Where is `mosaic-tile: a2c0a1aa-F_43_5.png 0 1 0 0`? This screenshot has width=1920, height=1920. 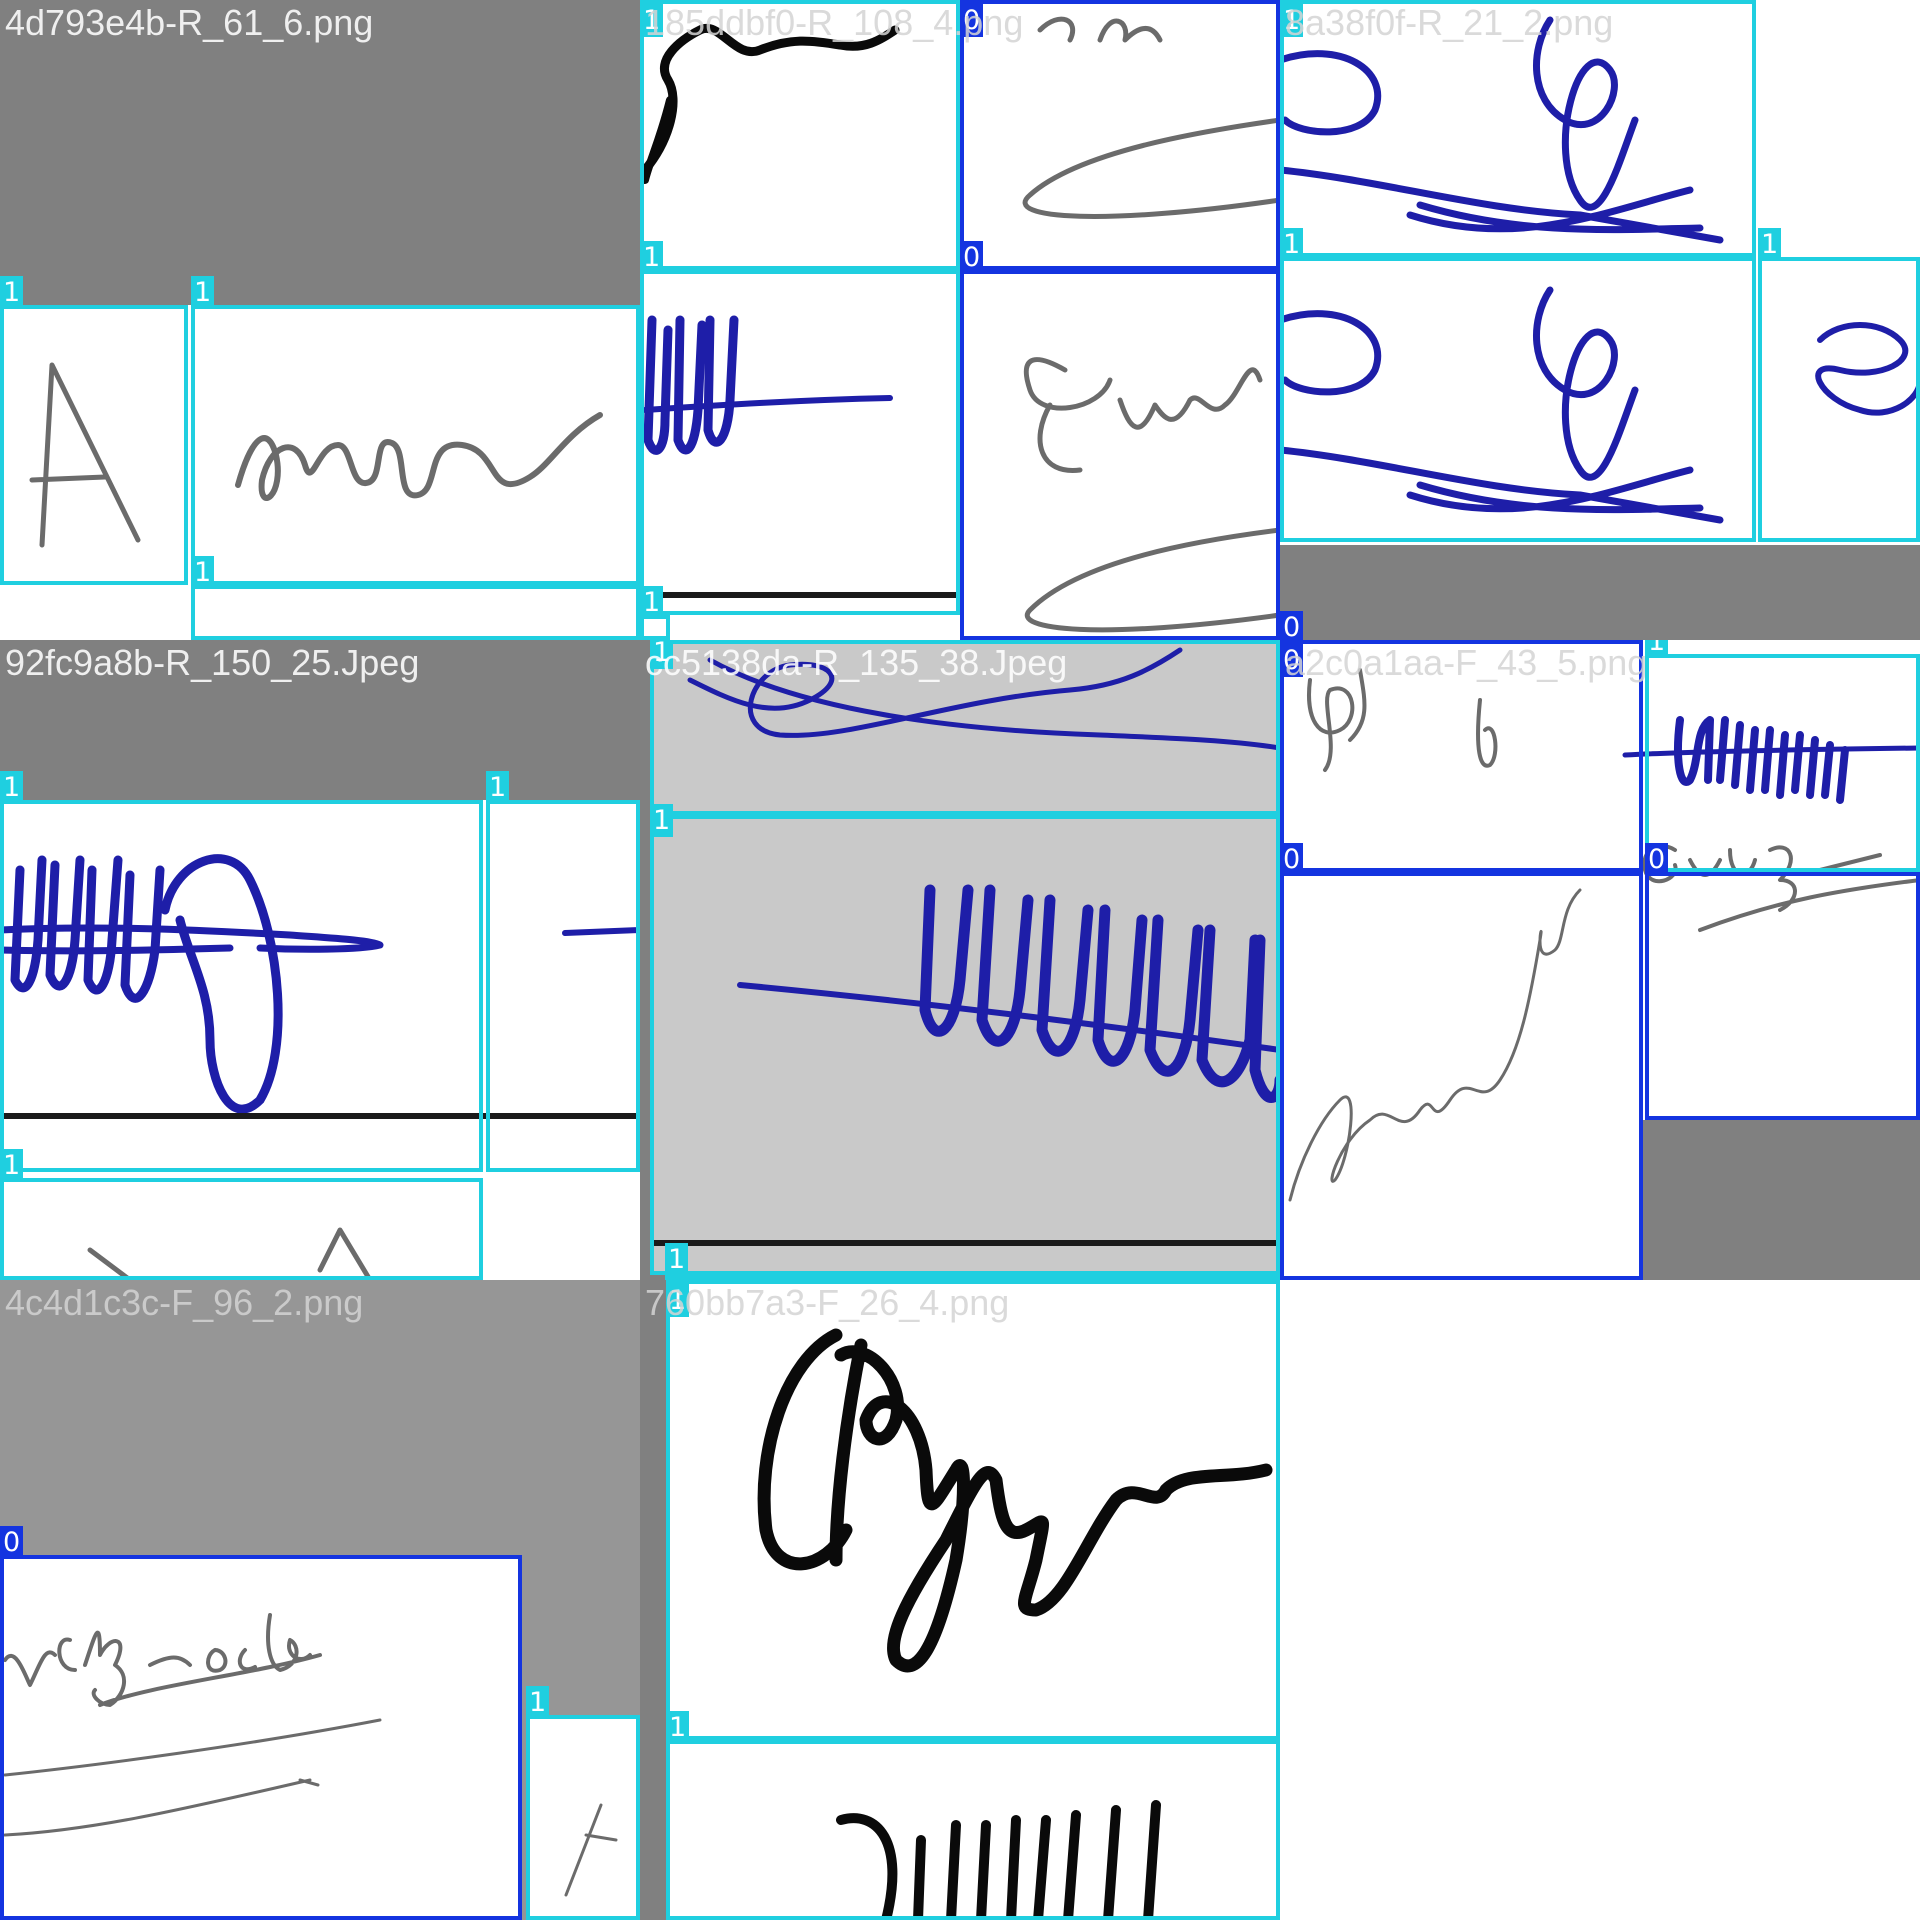
mosaic-tile: a2c0a1aa-F_43_5.png 0 1 0 0 is located at coordinates (1600, 960).